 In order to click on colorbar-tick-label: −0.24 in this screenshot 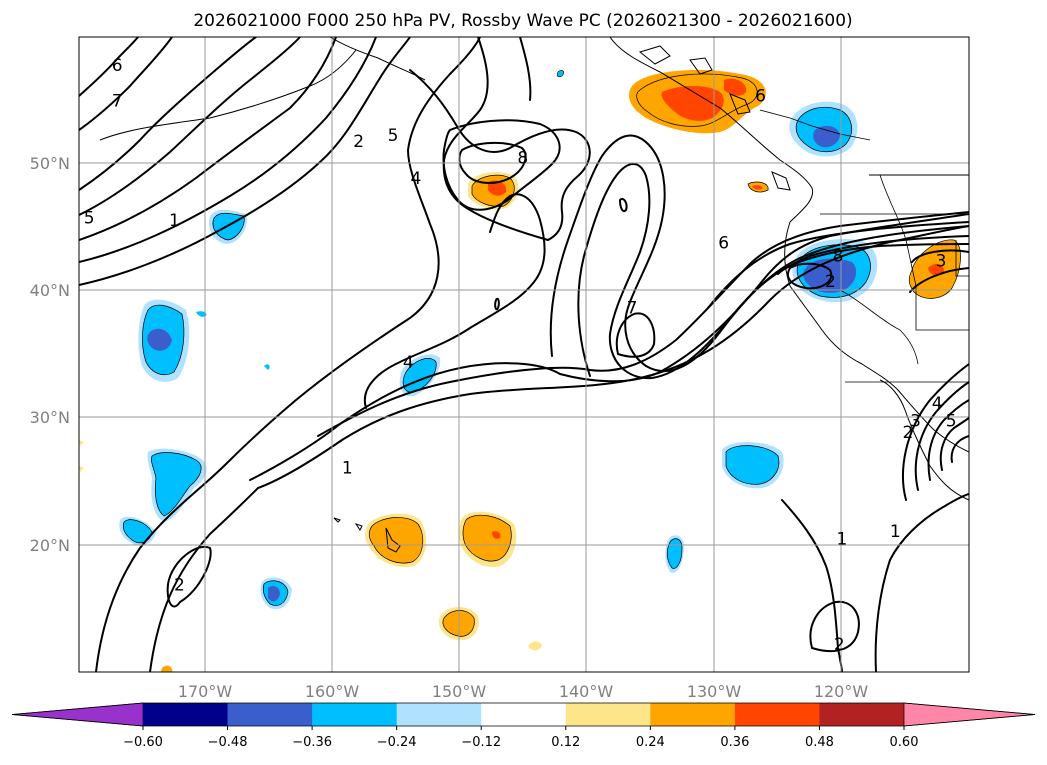, I will do `click(397, 742)`.